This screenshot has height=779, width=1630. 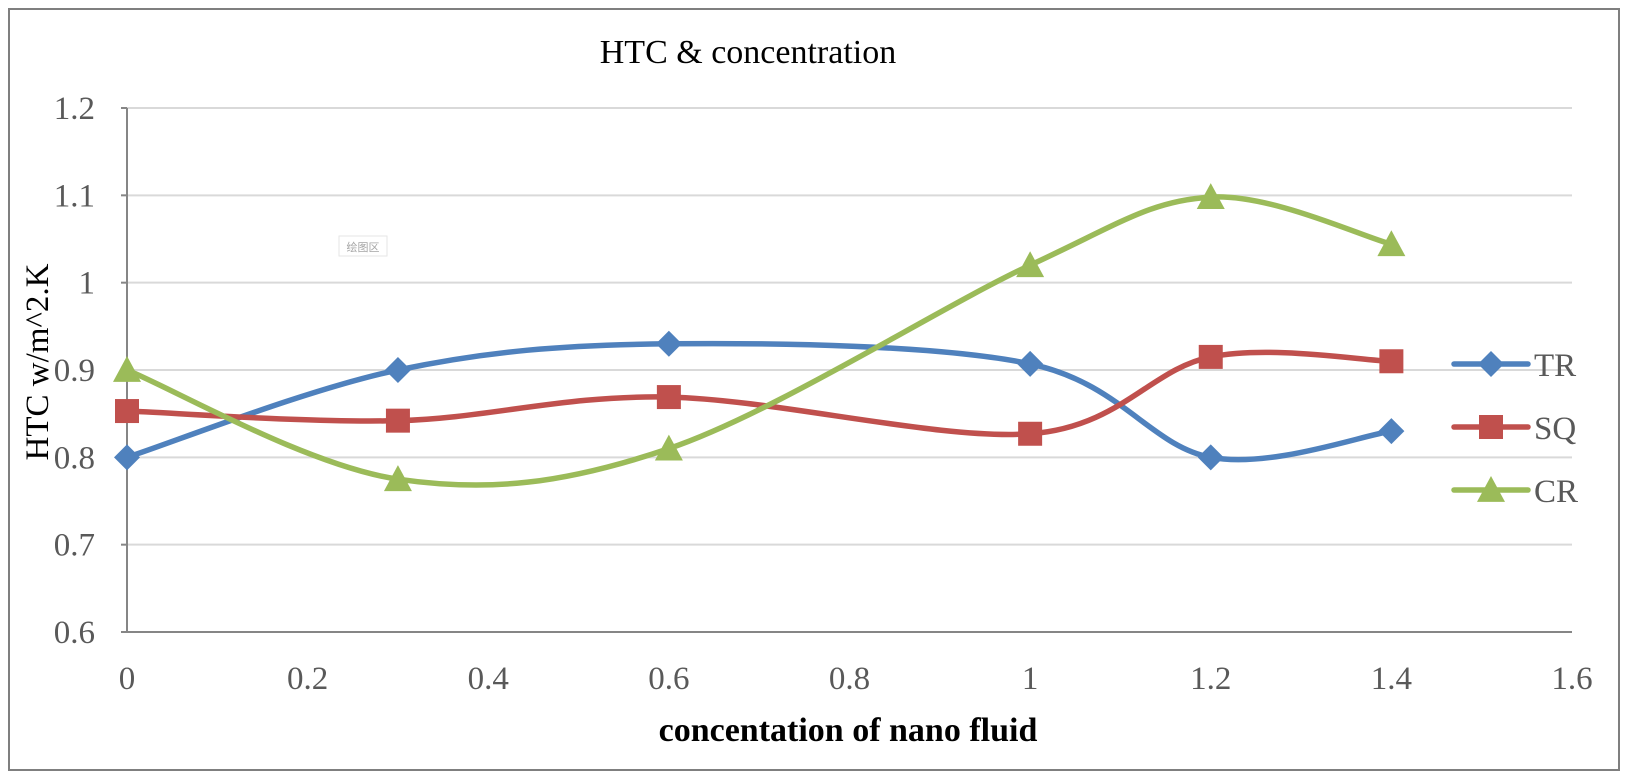 I want to click on x-tick-label: 0, so click(x=127, y=679).